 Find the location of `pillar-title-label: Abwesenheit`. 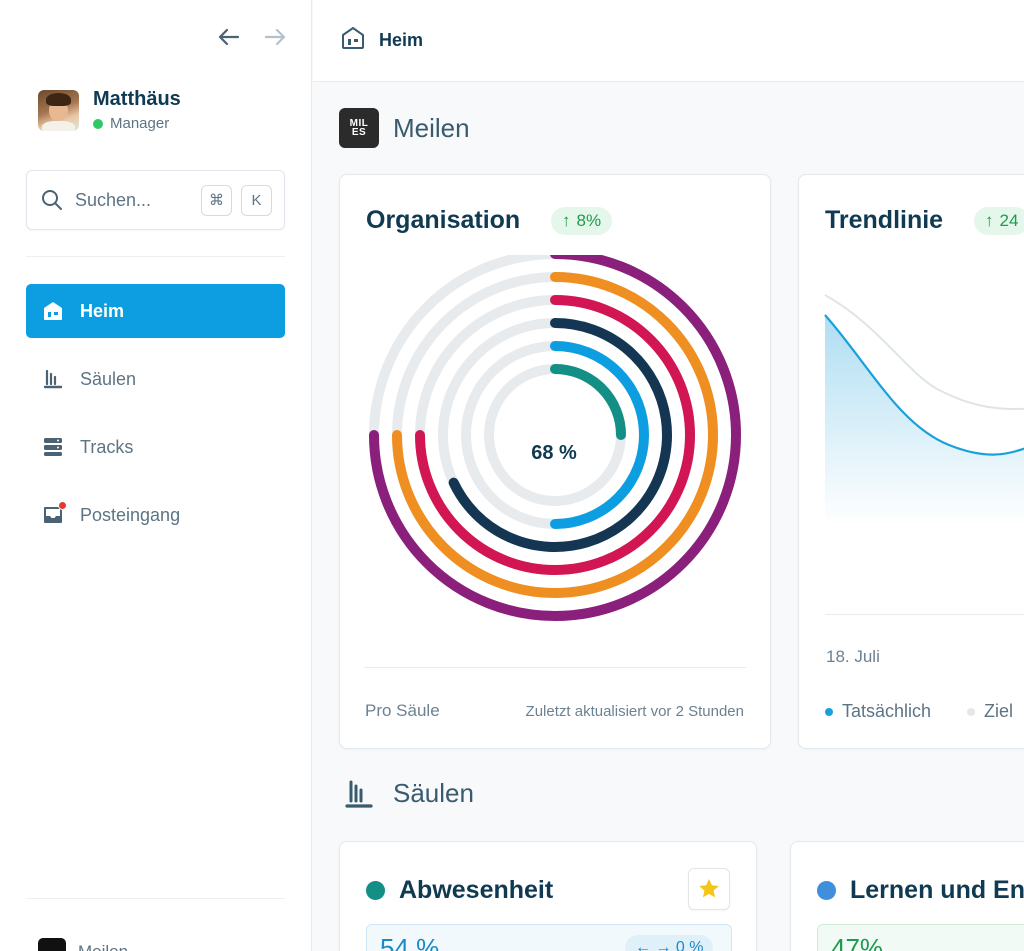

pillar-title-label: Abwesenheit is located at coordinates (476, 890).